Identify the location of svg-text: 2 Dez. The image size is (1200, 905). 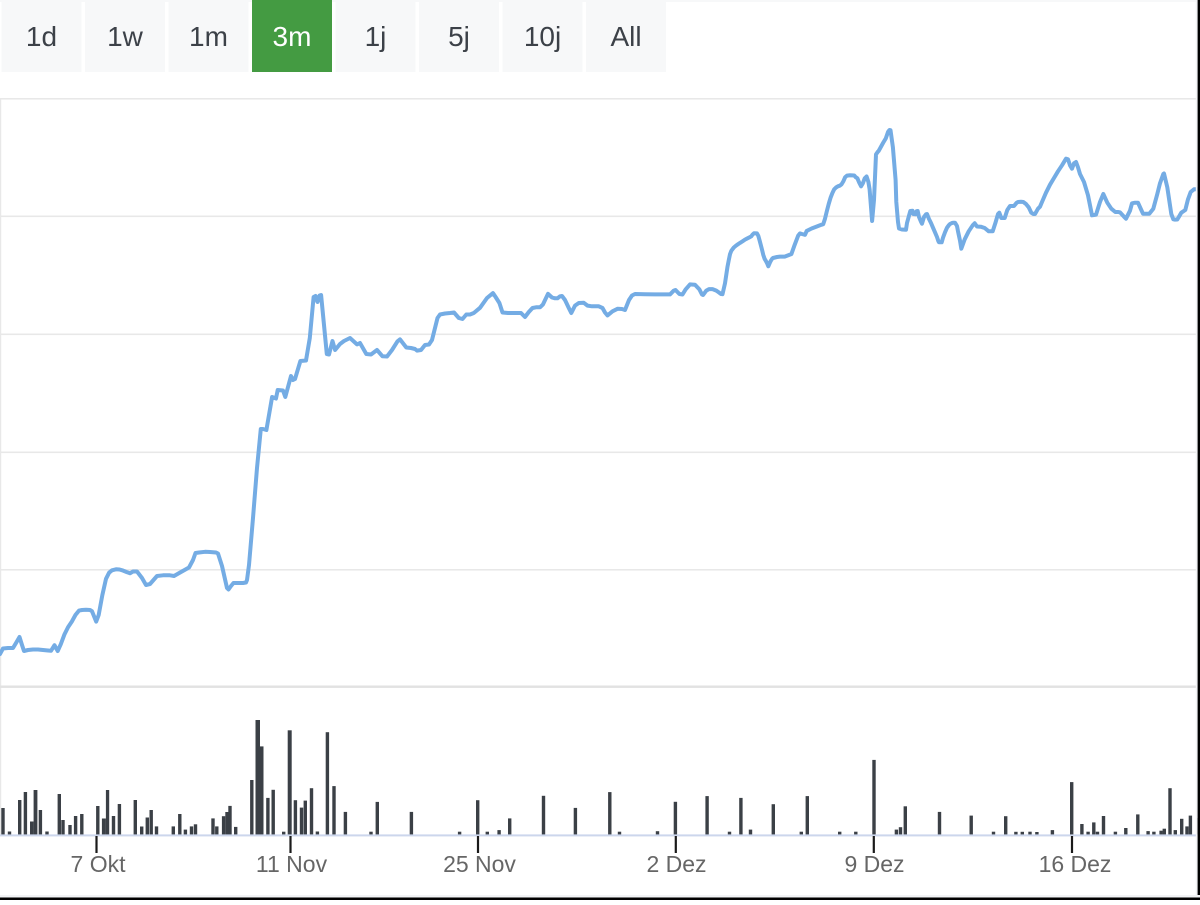
(676, 864).